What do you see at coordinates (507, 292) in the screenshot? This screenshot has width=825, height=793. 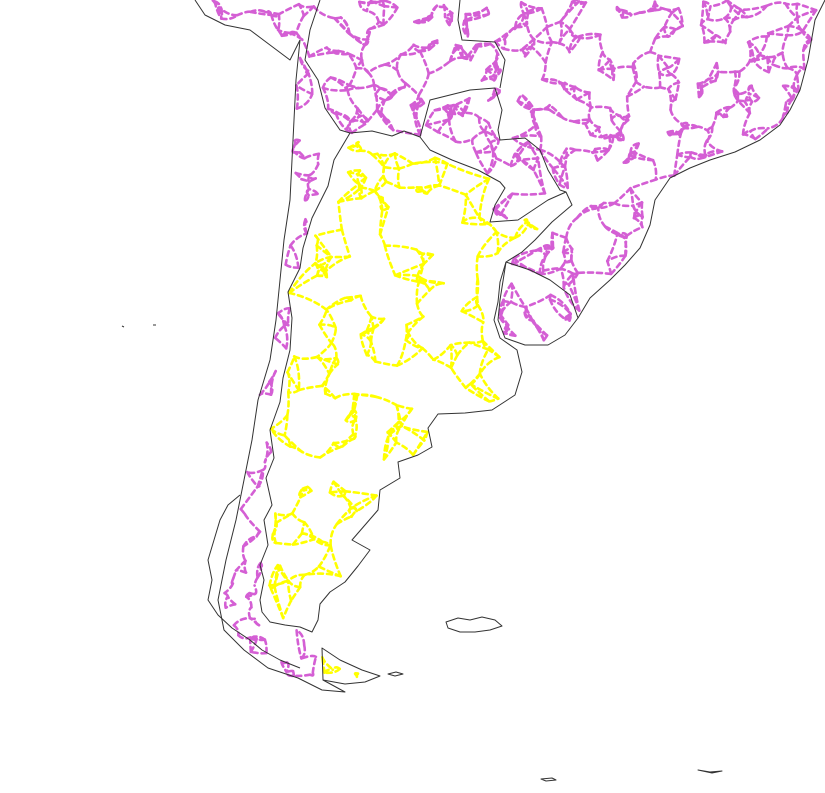 I see `road-segment-uruguay` at bounding box center [507, 292].